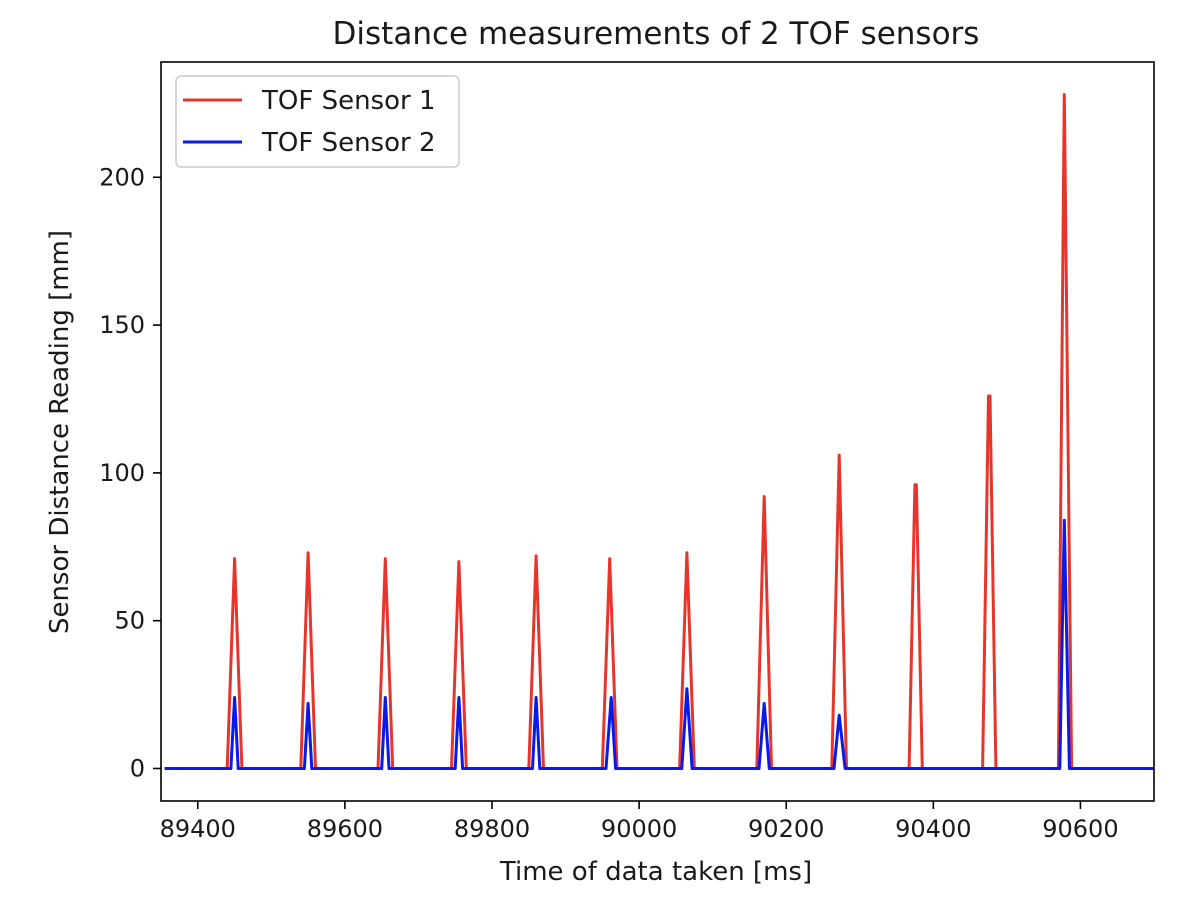  Describe the element at coordinates (786, 829) in the screenshot. I see `x-tick-label: 90200` at that location.